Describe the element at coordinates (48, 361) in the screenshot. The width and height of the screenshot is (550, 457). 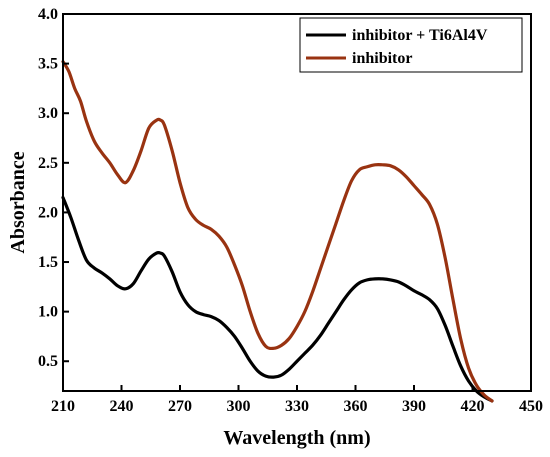
I see `y-tick-label: 0.5` at that location.